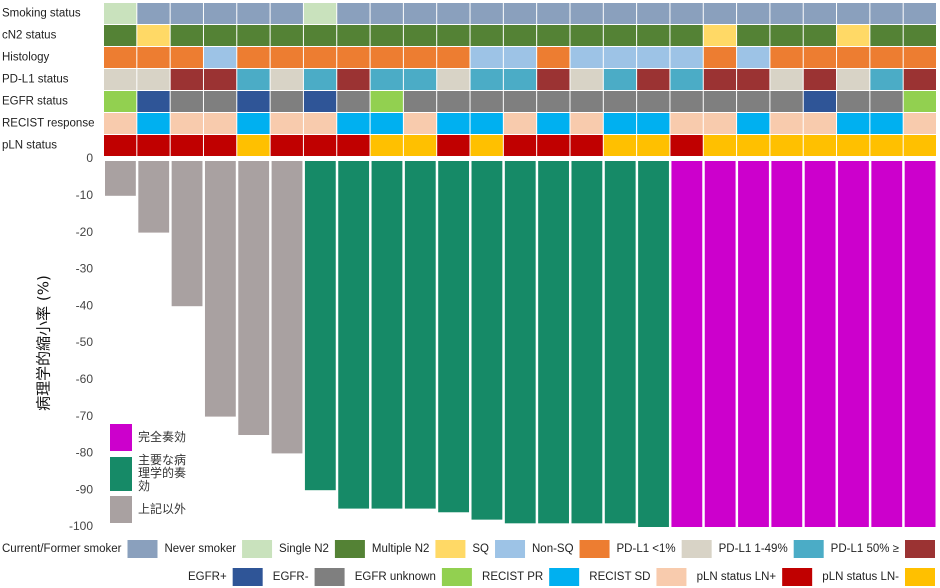 Image resolution: width=940 pixels, height=588 pixels. Describe the element at coordinates (162, 437) in the screenshot. I see `legend-label: 完全奏効` at that location.